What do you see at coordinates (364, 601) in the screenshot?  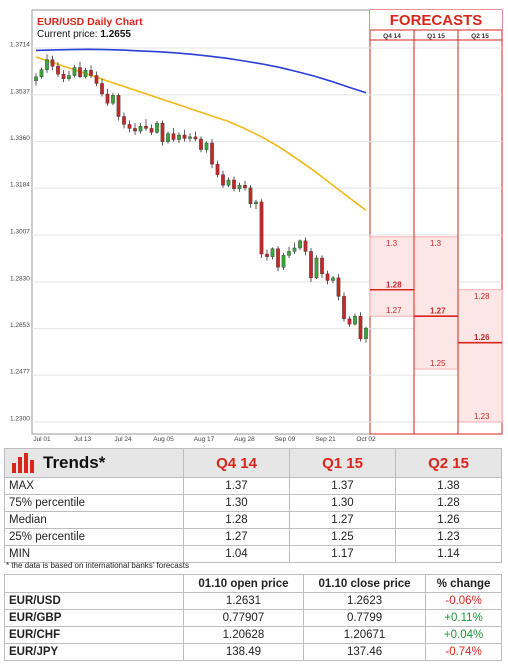 I see `fx-close: 1.2623` at bounding box center [364, 601].